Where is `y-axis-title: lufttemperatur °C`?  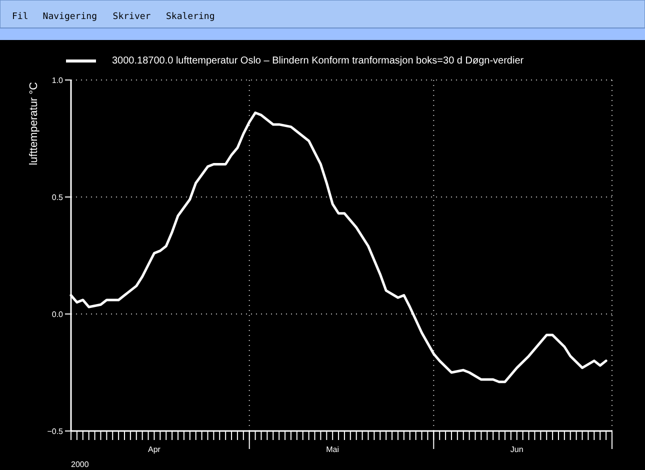 y-axis-title: lufttemperatur °C is located at coordinates (34, 124).